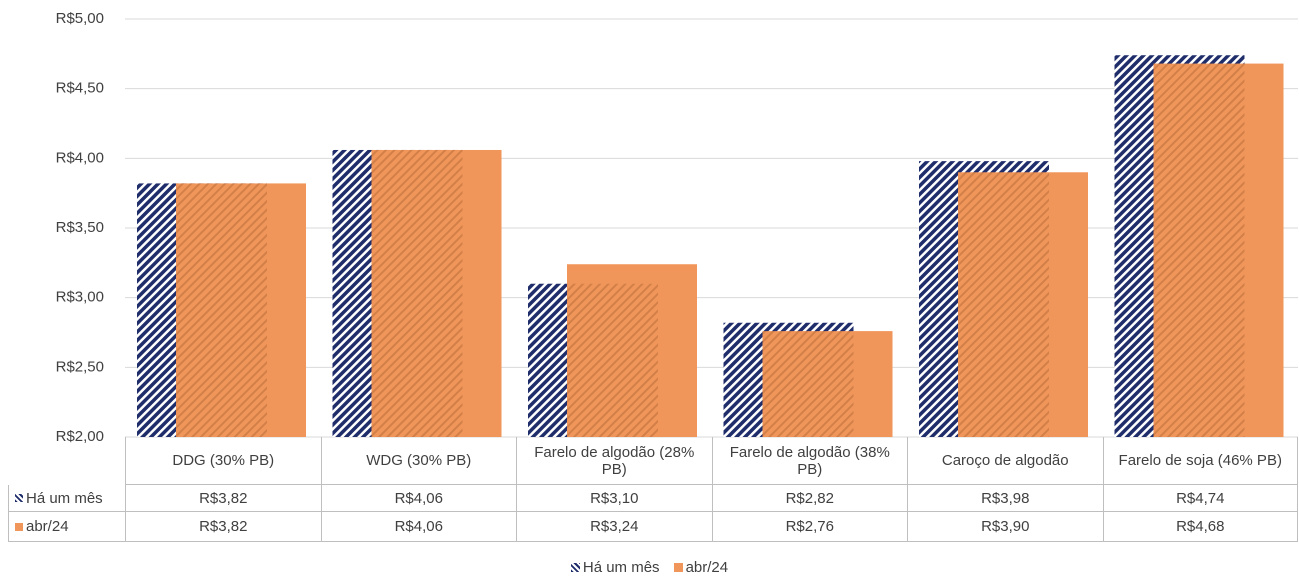  I want to click on category-cell: Farelo de soja (46% PB), so click(1200, 461).